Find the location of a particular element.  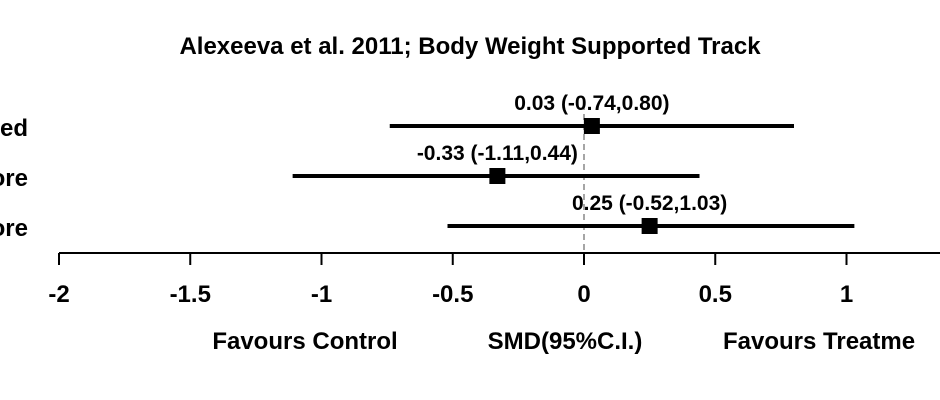

ci-data-label: 0.25 (-0.52,1.03) is located at coordinates (649, 203).